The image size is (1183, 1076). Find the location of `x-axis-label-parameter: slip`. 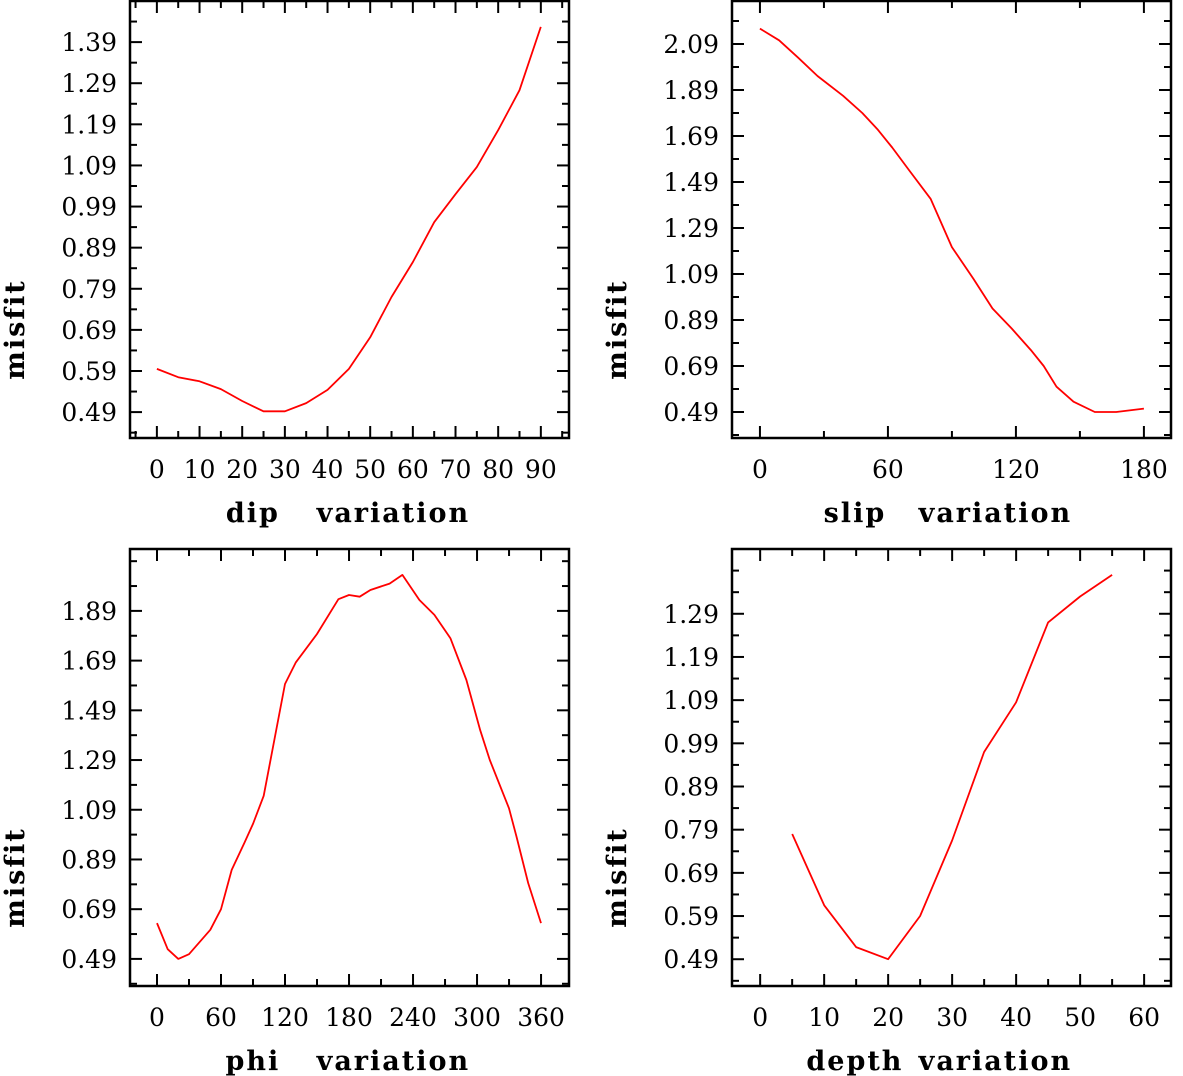

x-axis-label-parameter: slip is located at coordinates (855, 513).